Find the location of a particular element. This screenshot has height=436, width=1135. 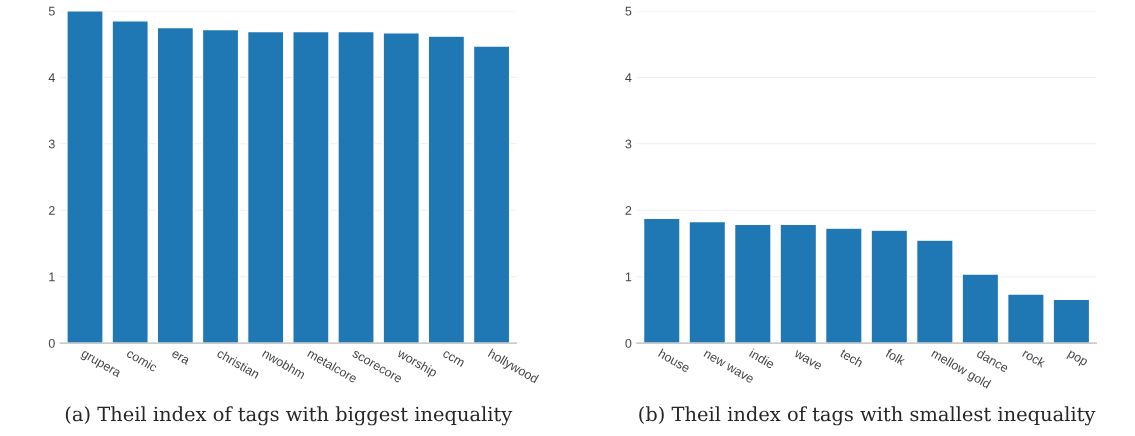

text: (a) Theil index of tags with biggest inequality is located at coordinates (289, 416).